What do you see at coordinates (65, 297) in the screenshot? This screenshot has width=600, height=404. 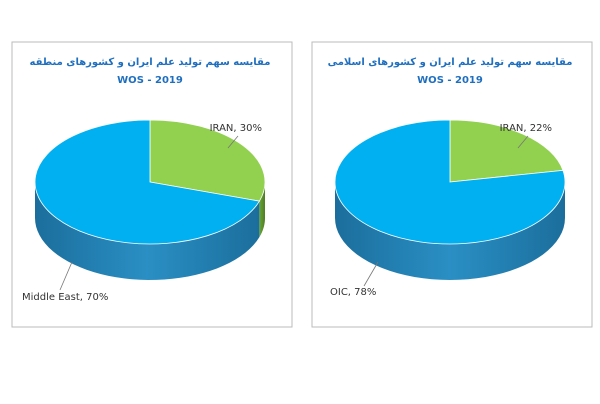 I see `data-label: Middle East, 70%` at bounding box center [65, 297].